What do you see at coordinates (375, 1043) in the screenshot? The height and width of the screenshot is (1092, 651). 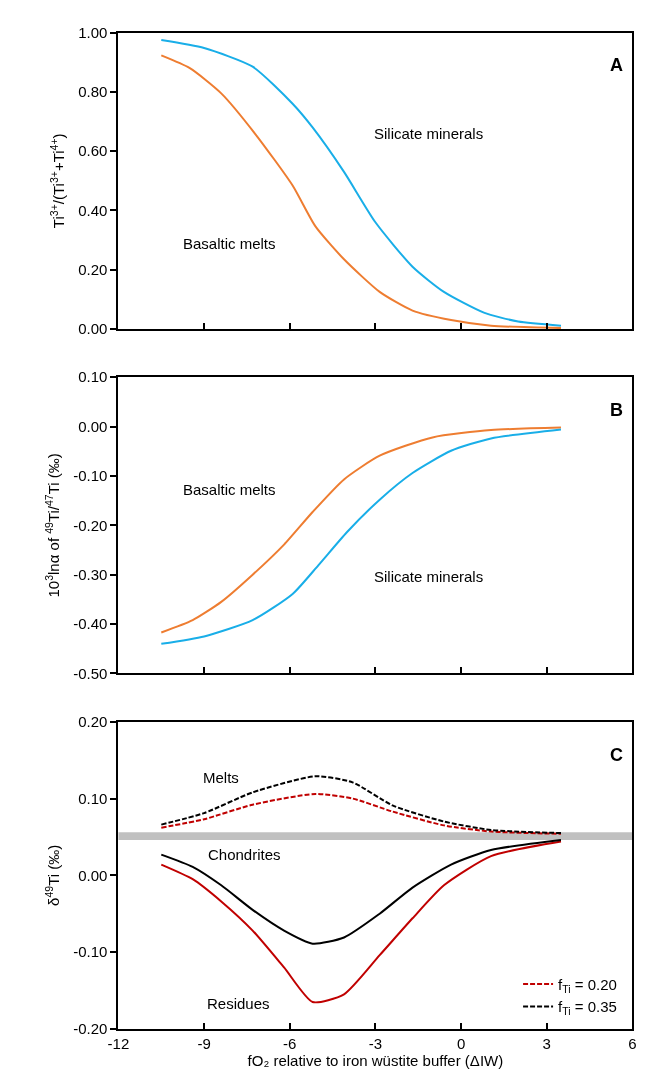 I see `x-tick-label: -3` at bounding box center [375, 1043].